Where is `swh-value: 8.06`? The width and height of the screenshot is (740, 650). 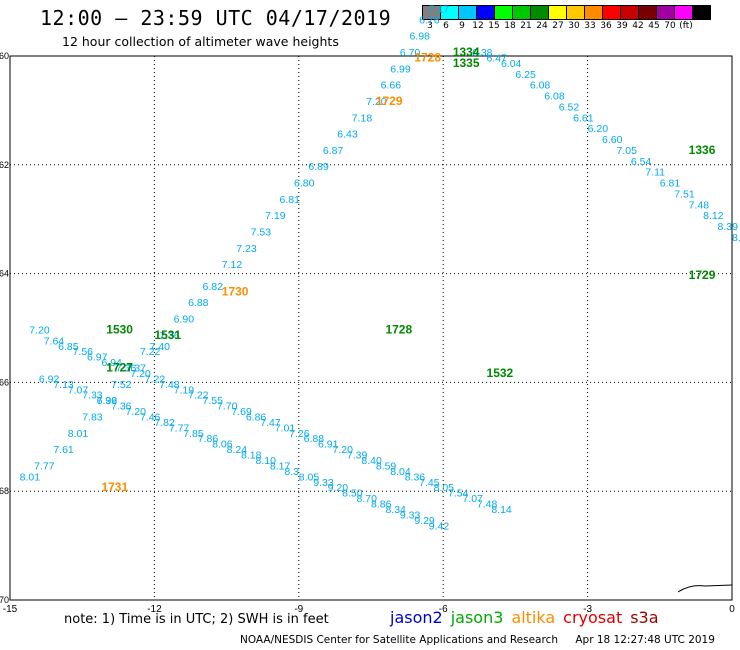 swh-value: 8.06 is located at coordinates (222, 445).